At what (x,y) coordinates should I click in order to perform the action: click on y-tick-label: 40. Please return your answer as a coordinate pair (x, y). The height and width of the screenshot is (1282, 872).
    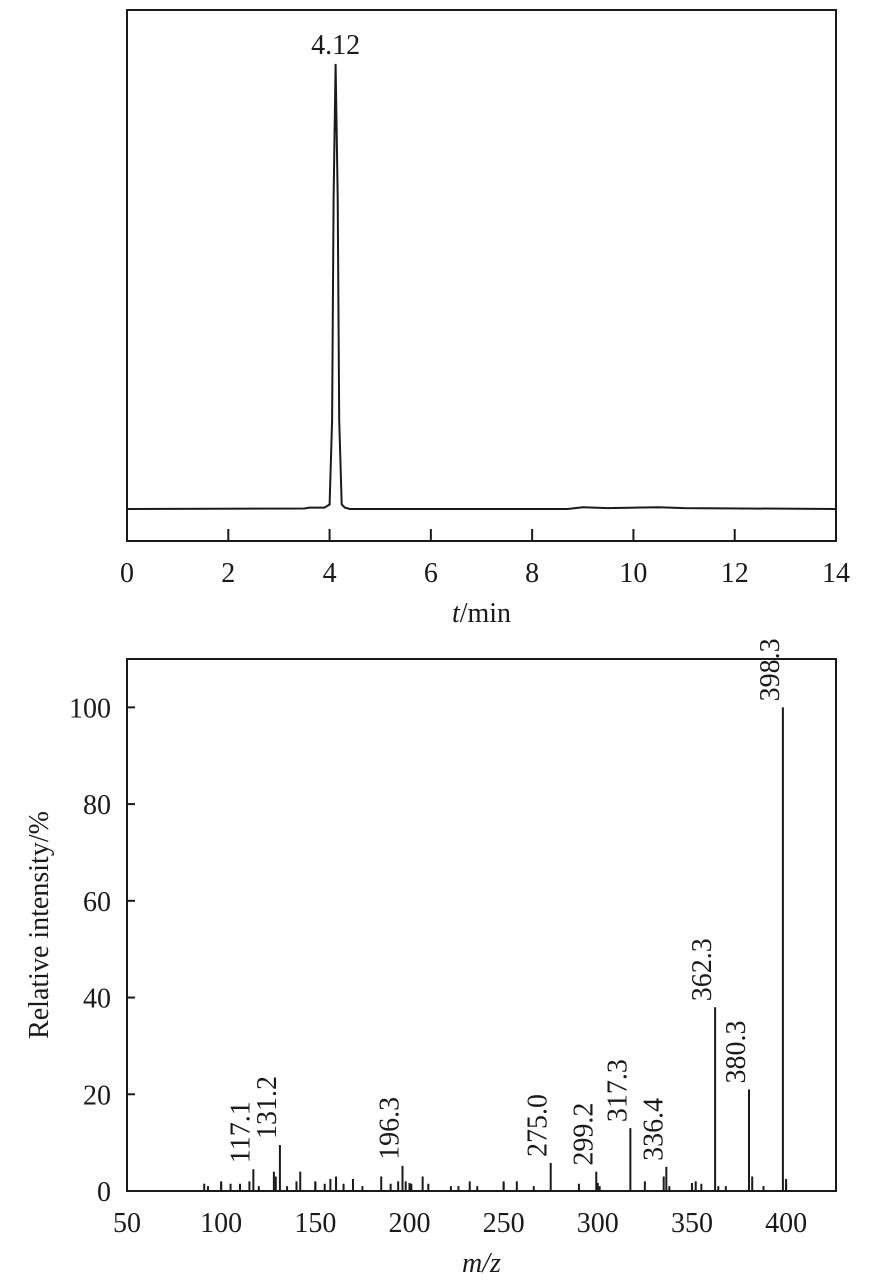
    Looking at the image, I should click on (97, 999).